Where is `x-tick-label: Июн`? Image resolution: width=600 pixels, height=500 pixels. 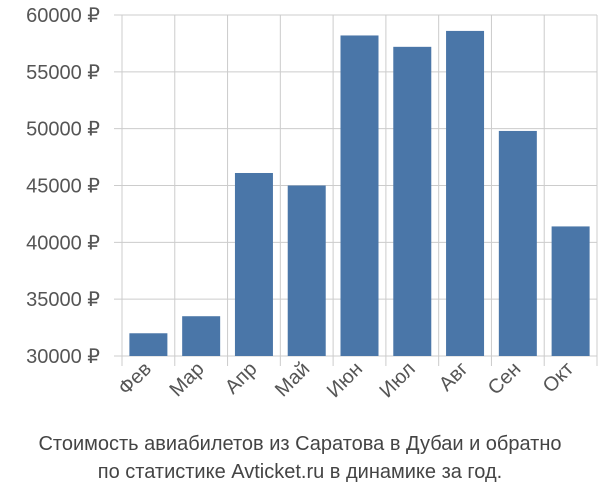 x-tick-label: Июн is located at coordinates (345, 380).